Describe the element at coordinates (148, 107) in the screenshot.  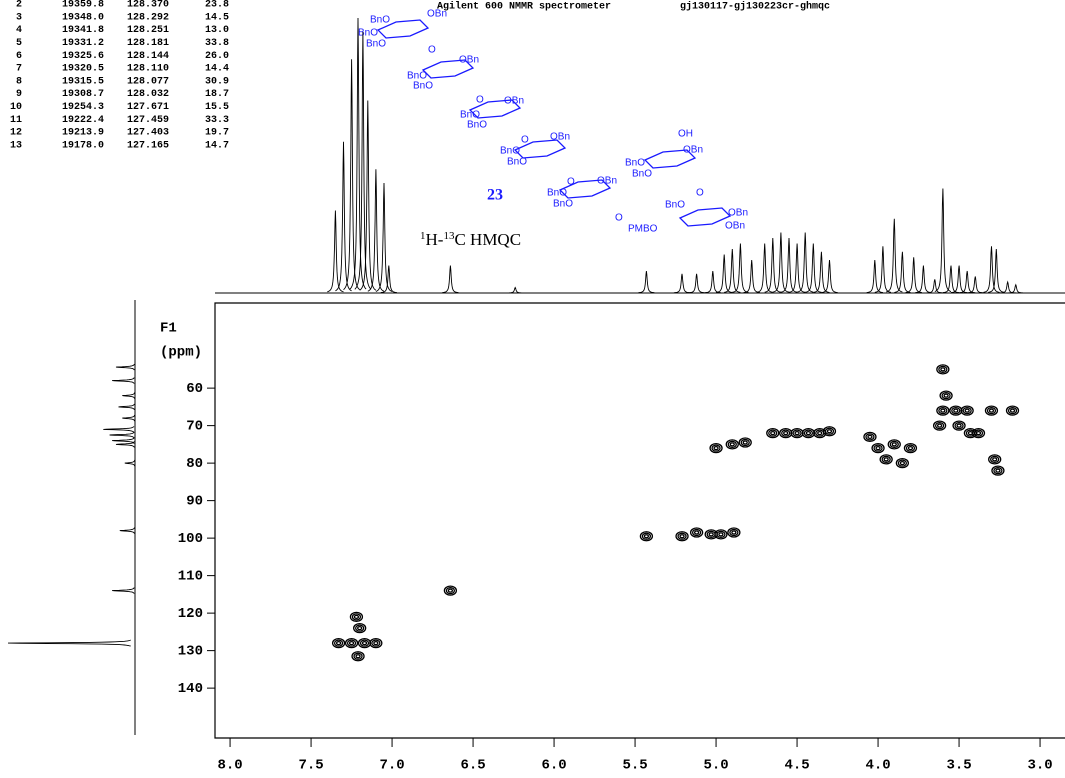
I see `table-cell: 127.671` at that location.